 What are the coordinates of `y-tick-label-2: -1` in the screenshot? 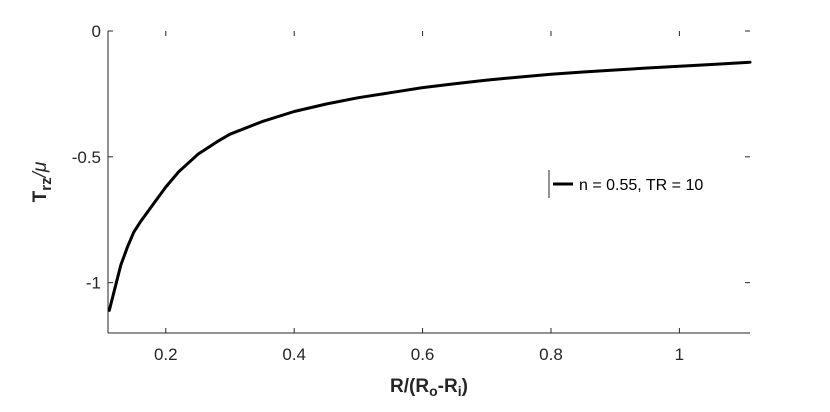 It's located at (93, 283).